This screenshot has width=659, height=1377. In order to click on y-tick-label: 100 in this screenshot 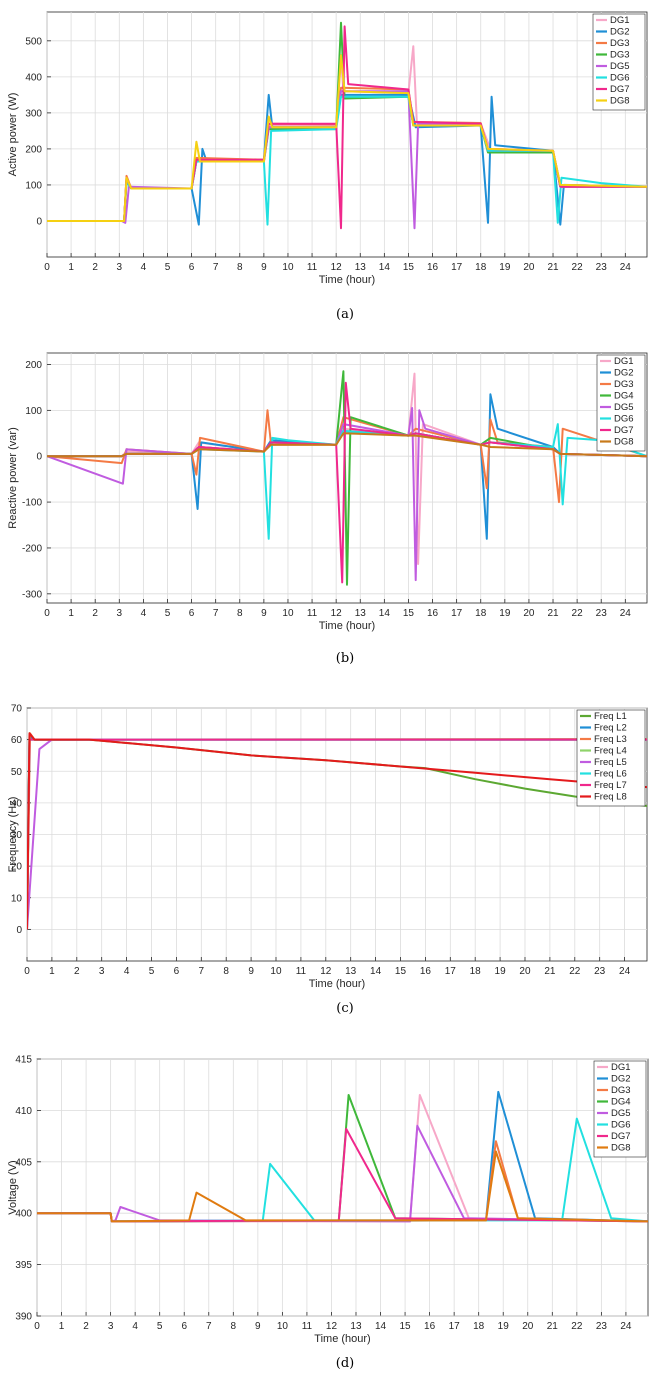, I will do `click(33, 185)`.